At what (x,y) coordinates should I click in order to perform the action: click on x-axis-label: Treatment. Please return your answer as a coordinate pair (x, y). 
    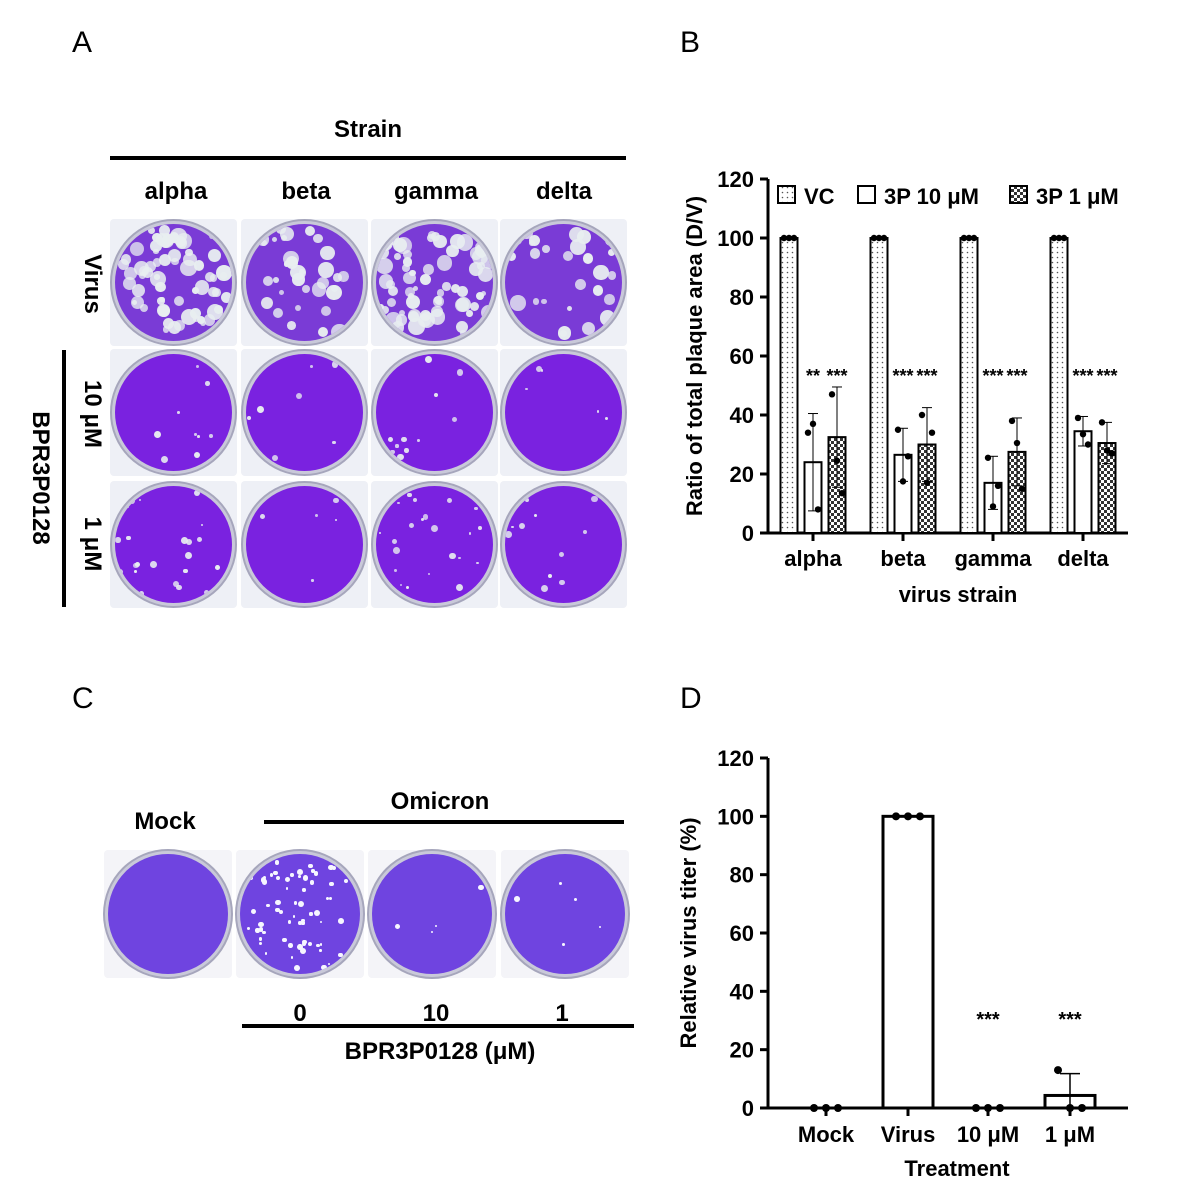
    Looking at the image, I should click on (957, 1168).